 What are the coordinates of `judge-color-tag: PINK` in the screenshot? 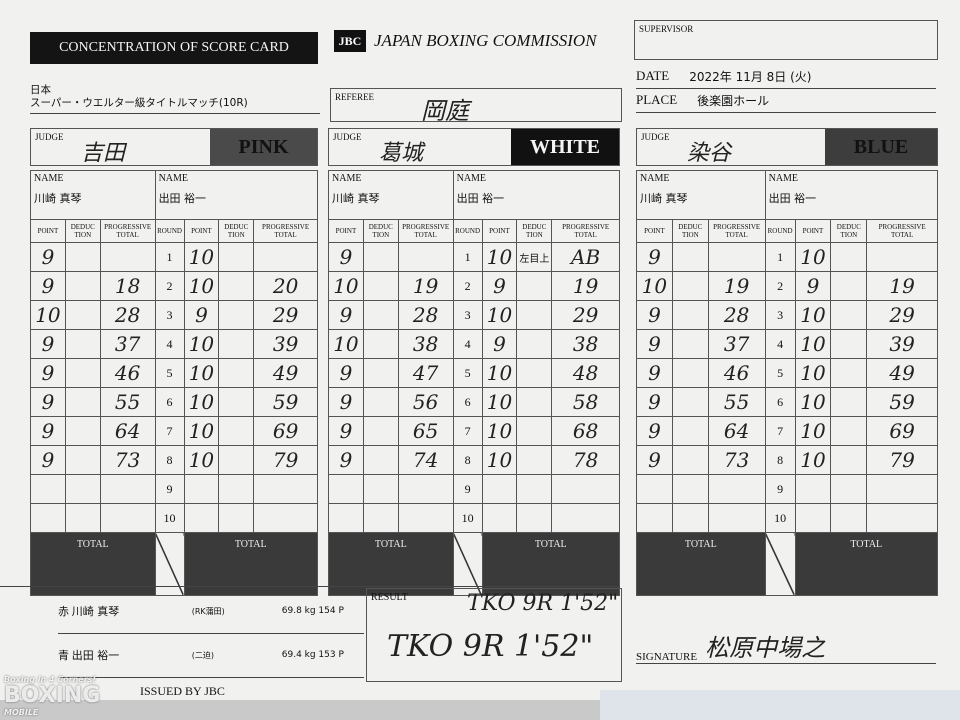 It's located at (263, 147).